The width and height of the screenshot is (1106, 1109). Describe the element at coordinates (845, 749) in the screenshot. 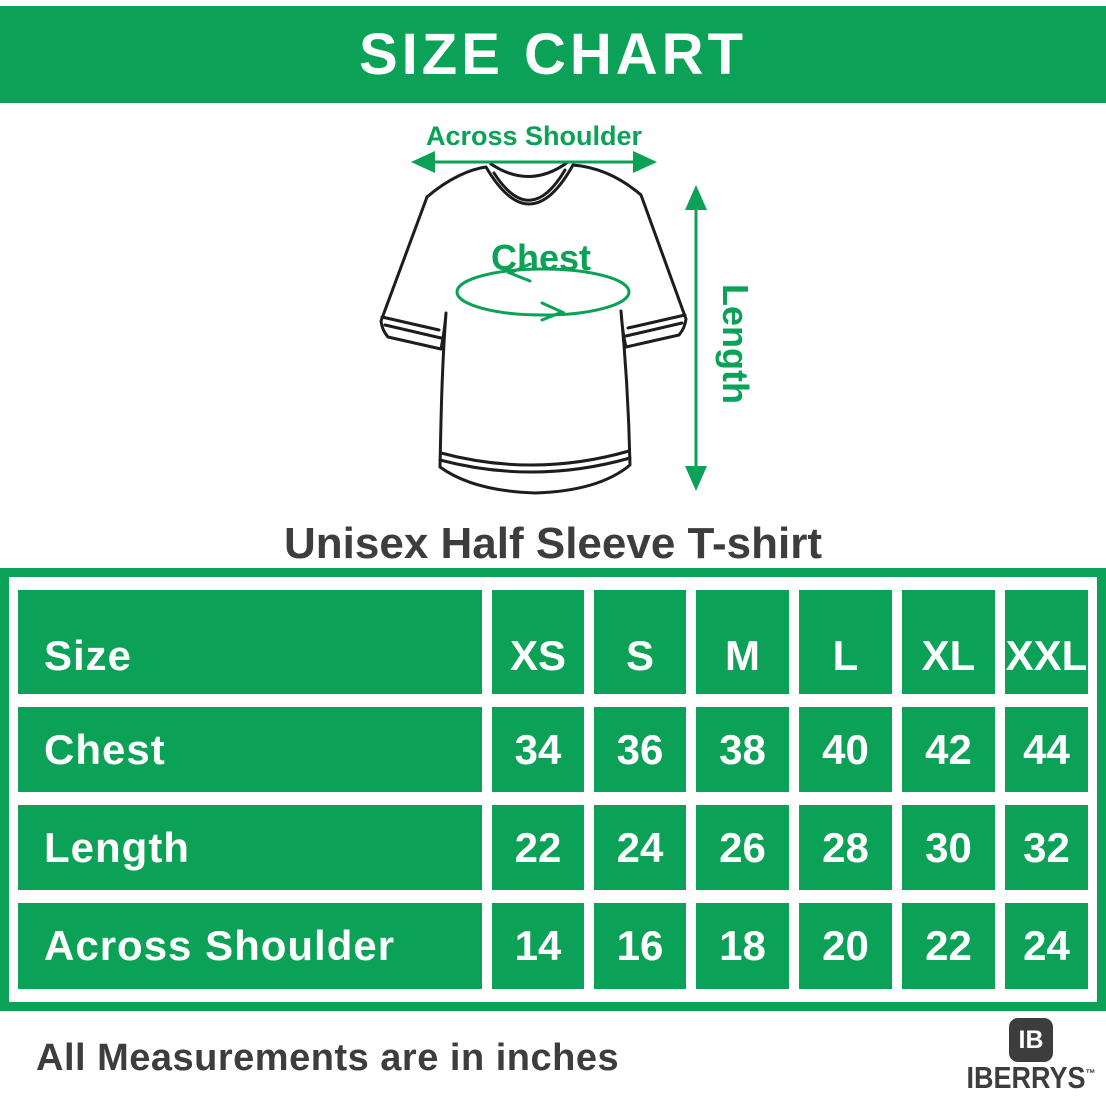

I see `chest-value-l: 40` at that location.